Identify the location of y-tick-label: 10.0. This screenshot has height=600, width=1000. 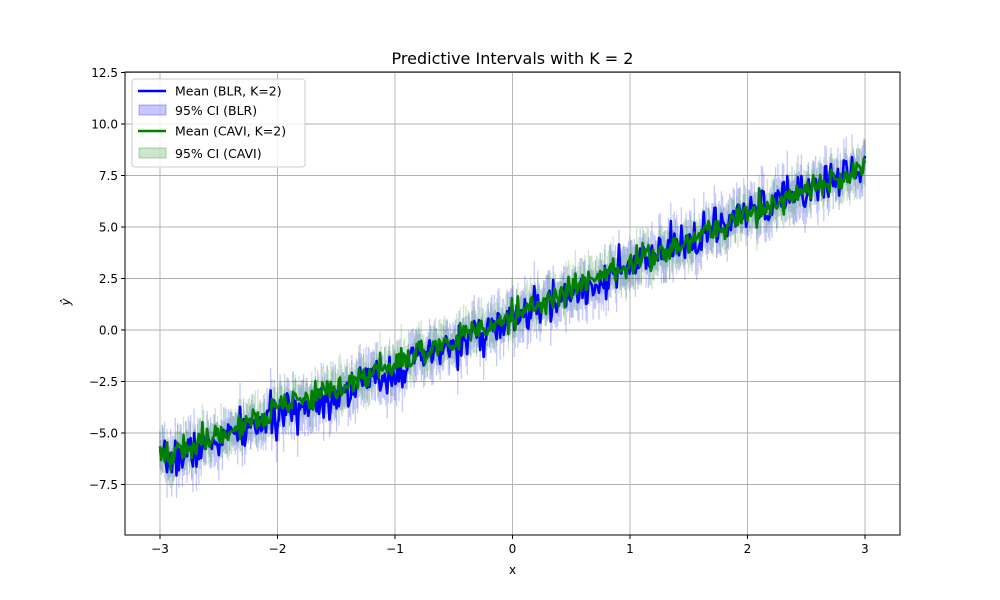
(104, 125).